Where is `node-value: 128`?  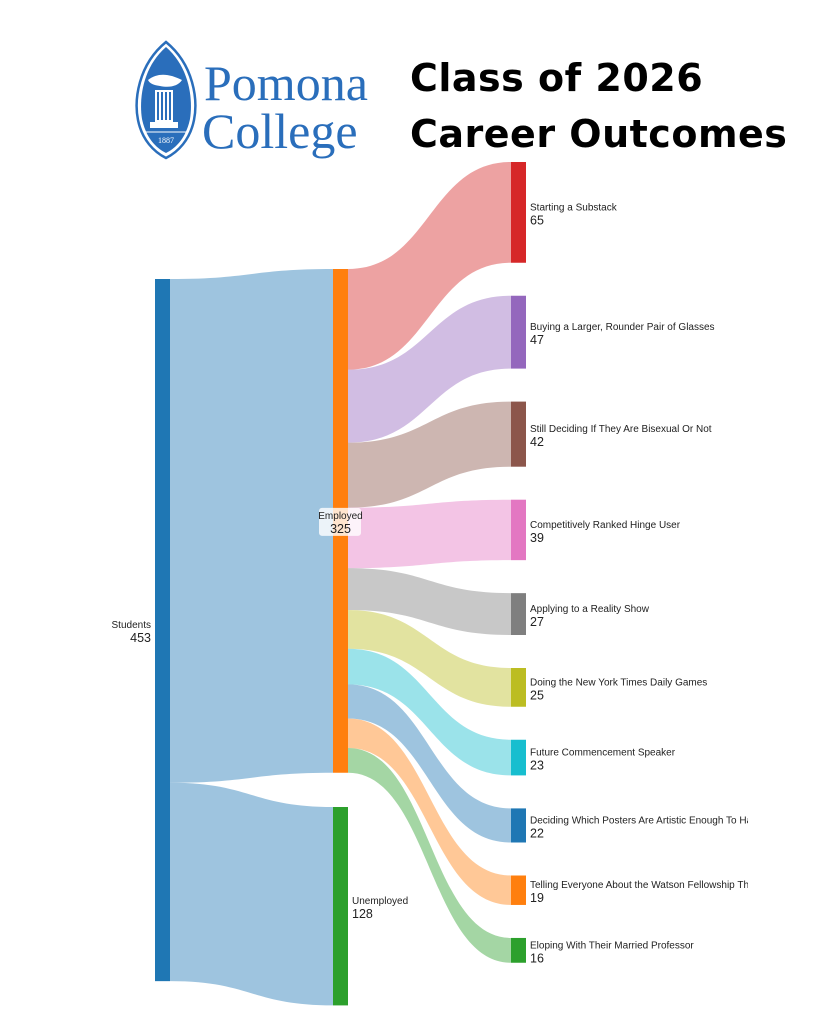 node-value: 128 is located at coordinates (362, 914).